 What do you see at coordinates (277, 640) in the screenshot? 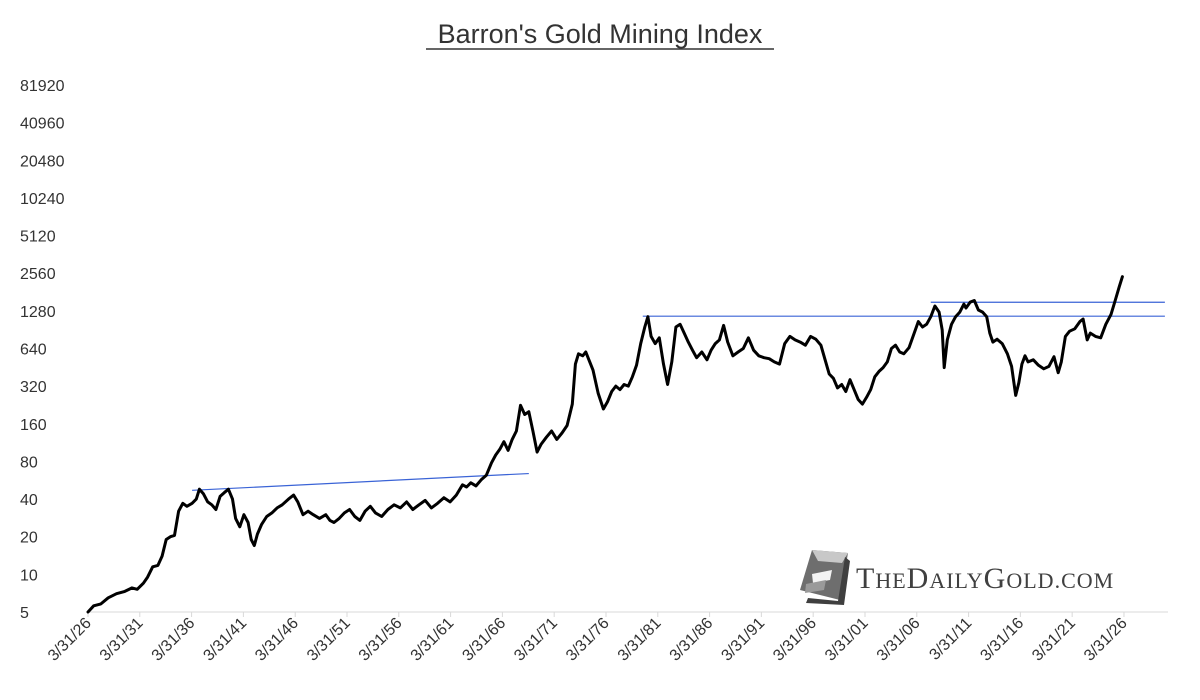
I see `x-tick-label: 3/31/46` at bounding box center [277, 640].